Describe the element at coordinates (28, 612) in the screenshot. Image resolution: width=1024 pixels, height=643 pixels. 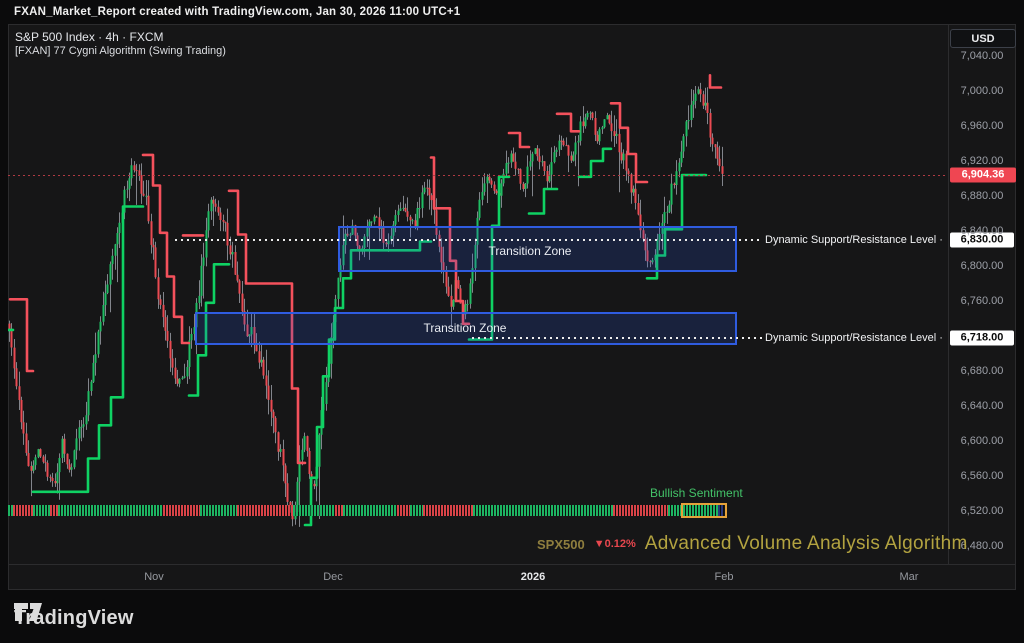
I see `tradingview-logo-icon` at that location.